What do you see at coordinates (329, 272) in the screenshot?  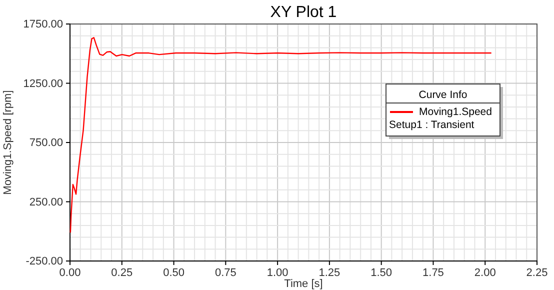 I see `x-tick-label: 1.25` at bounding box center [329, 272].